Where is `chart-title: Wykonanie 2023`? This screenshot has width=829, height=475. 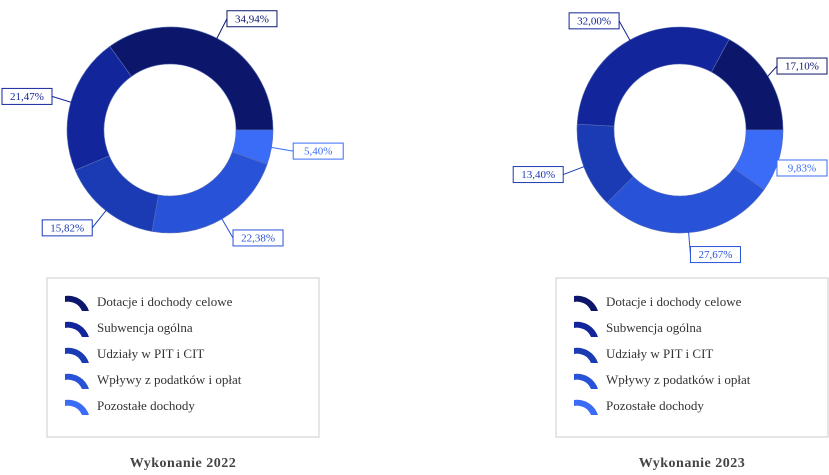 chart-title: Wykonanie 2023 is located at coordinates (692, 463).